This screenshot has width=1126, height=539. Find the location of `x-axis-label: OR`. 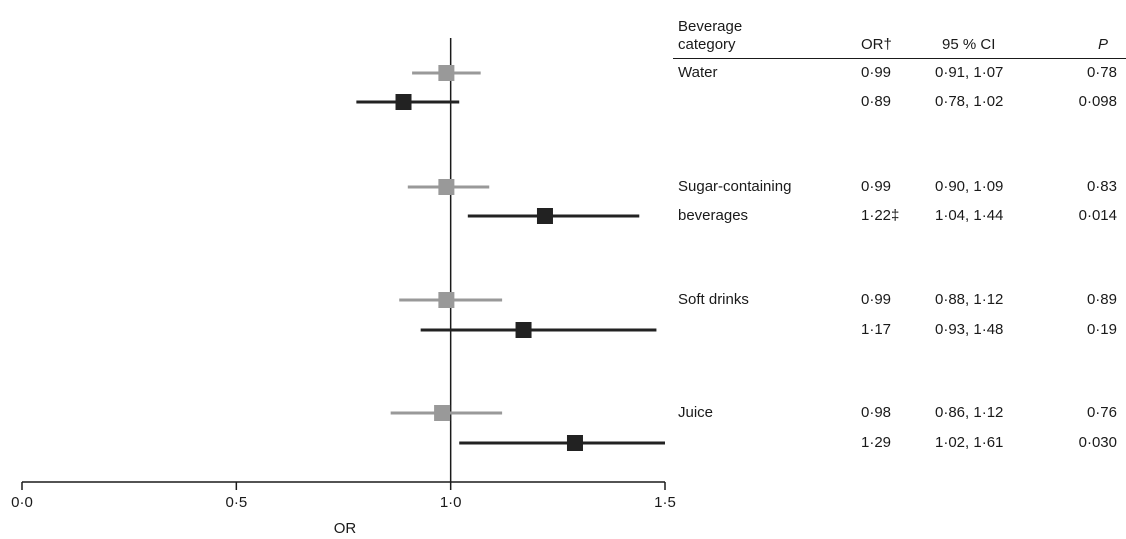

x-axis-label: OR is located at coordinates (345, 528).